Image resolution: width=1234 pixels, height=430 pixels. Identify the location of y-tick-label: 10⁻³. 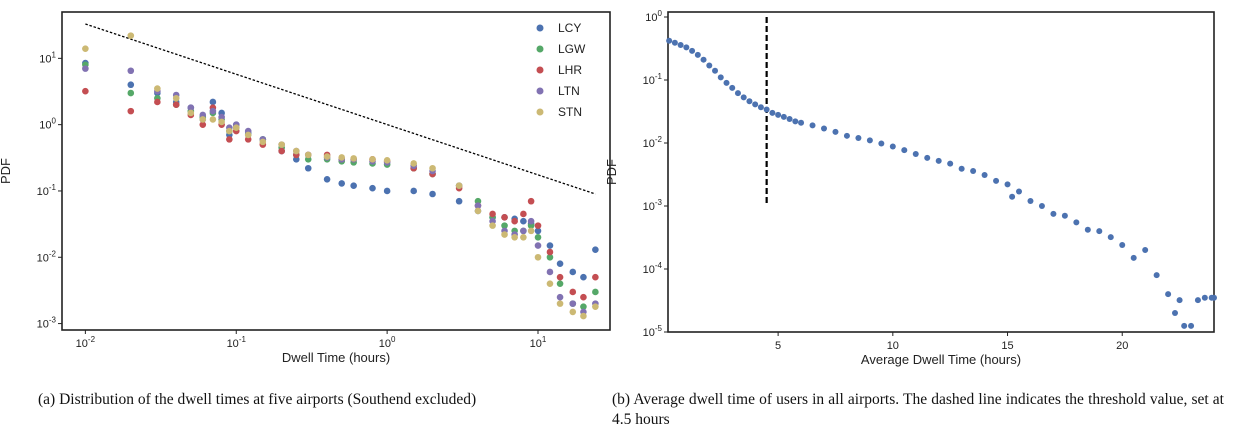
(47, 323).